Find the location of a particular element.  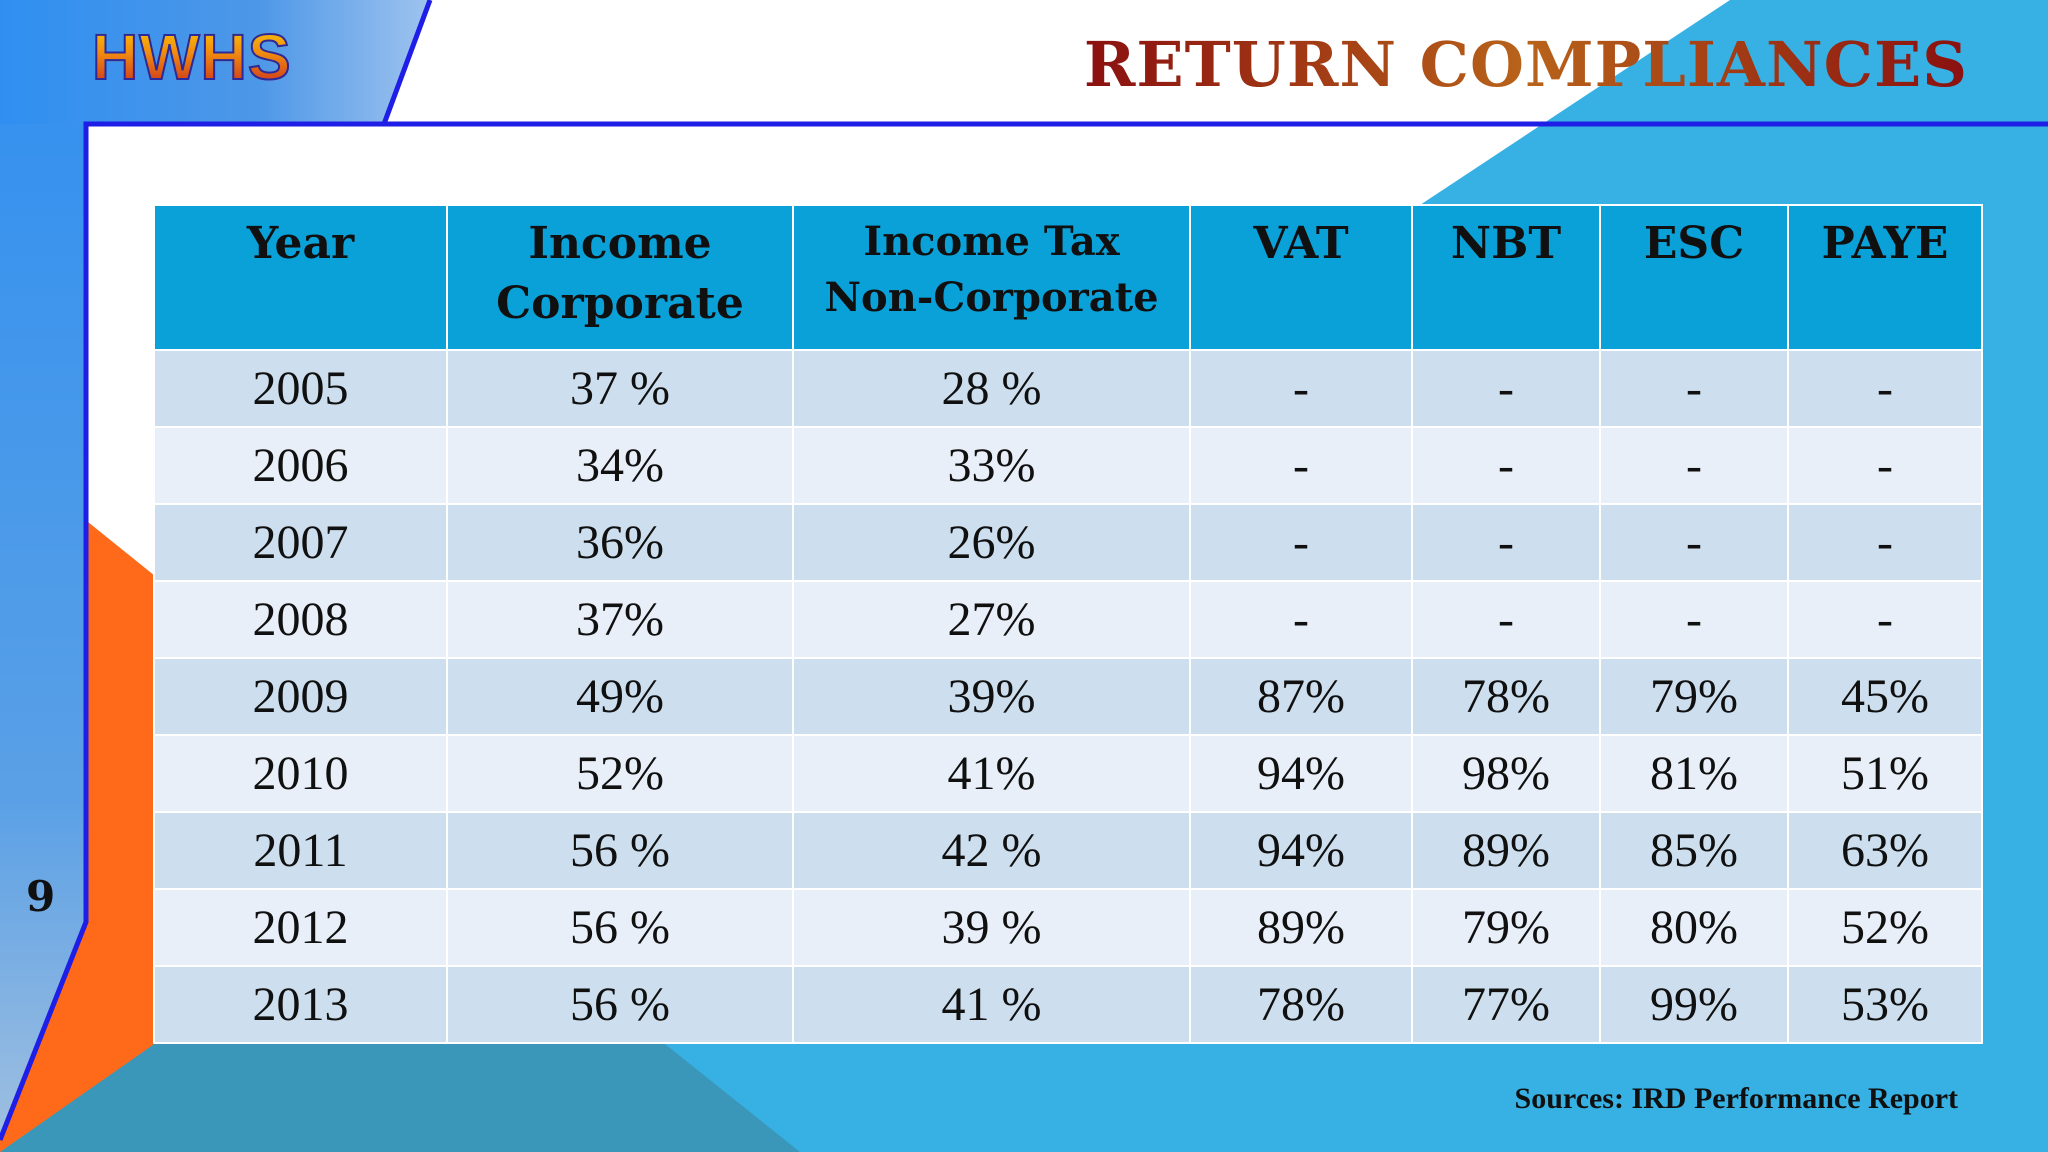

table-cell: 37% is located at coordinates (620, 619).